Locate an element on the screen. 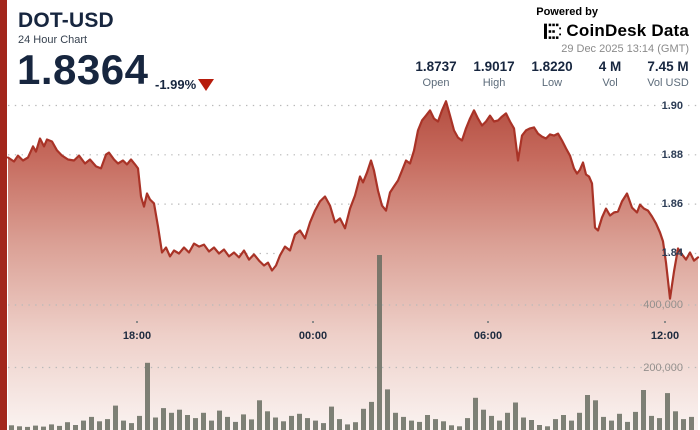 This screenshot has width=700, height=430. volume-usd-value: 7.45 M is located at coordinates (668, 66).